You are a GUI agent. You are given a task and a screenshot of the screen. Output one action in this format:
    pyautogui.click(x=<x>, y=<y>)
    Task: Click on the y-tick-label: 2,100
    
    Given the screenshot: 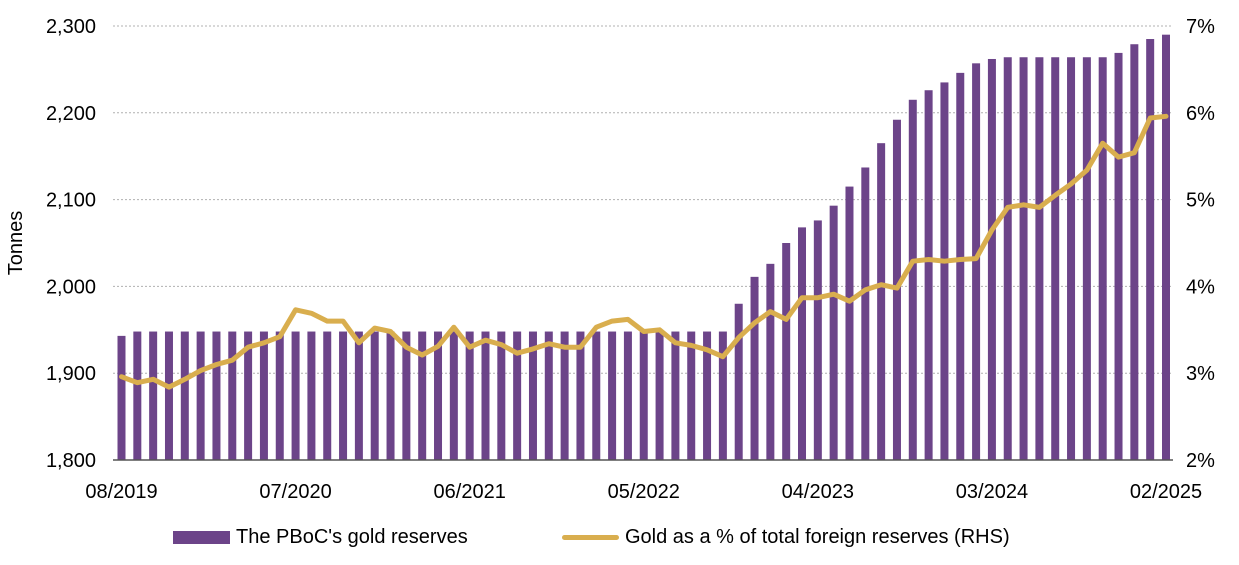 What is the action you would take?
    pyautogui.click(x=71, y=201)
    